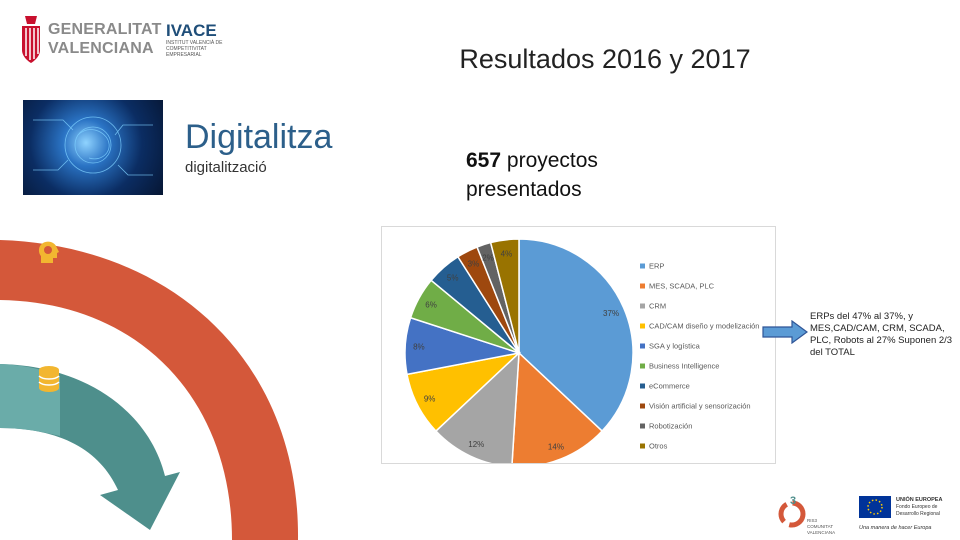 The height and width of the screenshot is (540, 960). I want to click on pie-data-label-3: 9%, so click(430, 399).